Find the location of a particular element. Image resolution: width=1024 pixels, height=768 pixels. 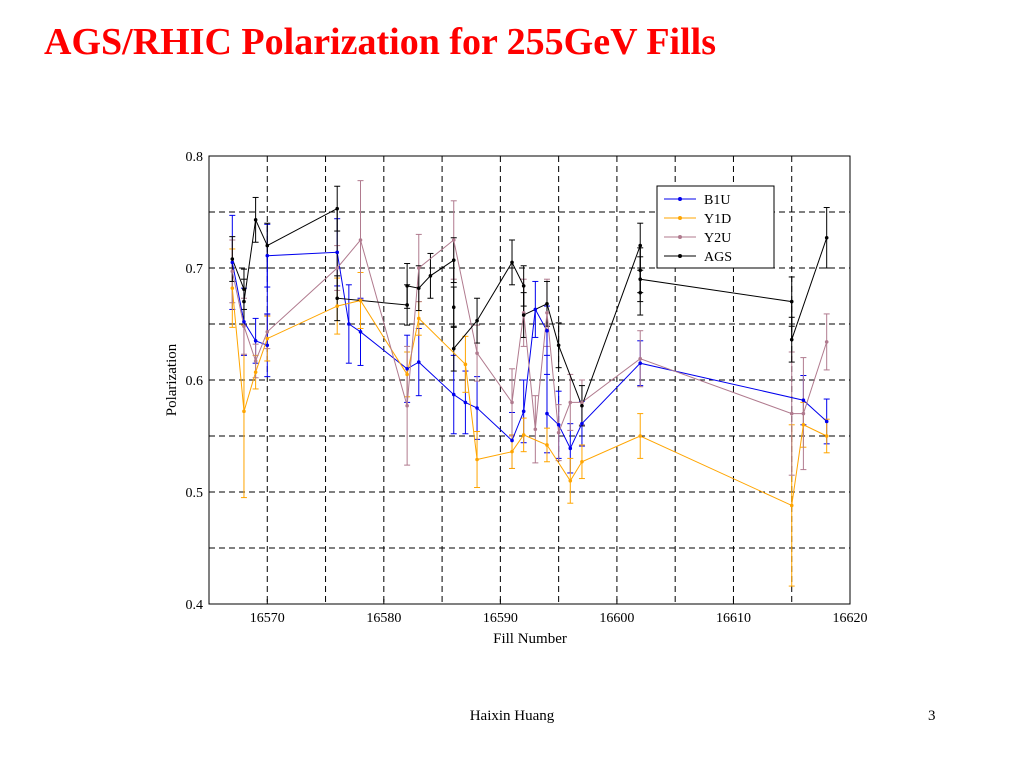

legend-label-y2u: Y2U is located at coordinates (717, 238).